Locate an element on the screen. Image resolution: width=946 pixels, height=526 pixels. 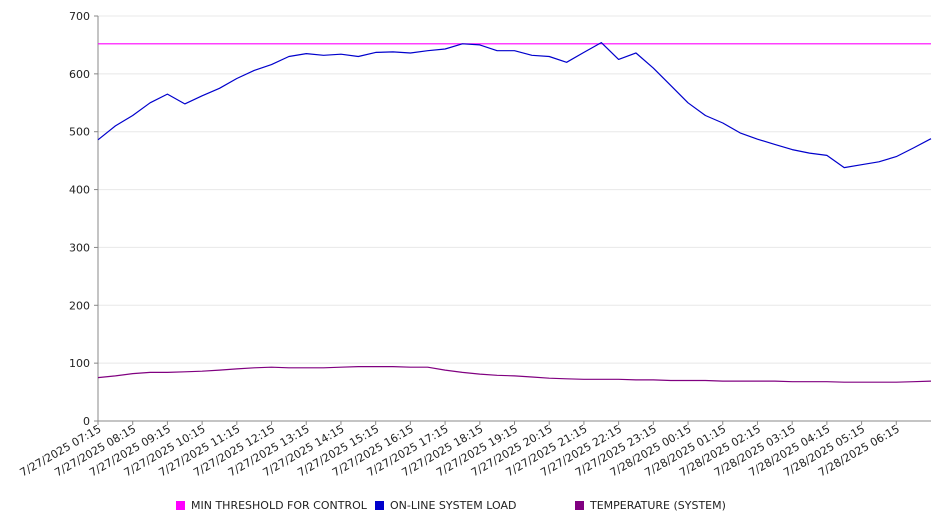
y-tick-label: 500 is located at coordinates (79, 132).